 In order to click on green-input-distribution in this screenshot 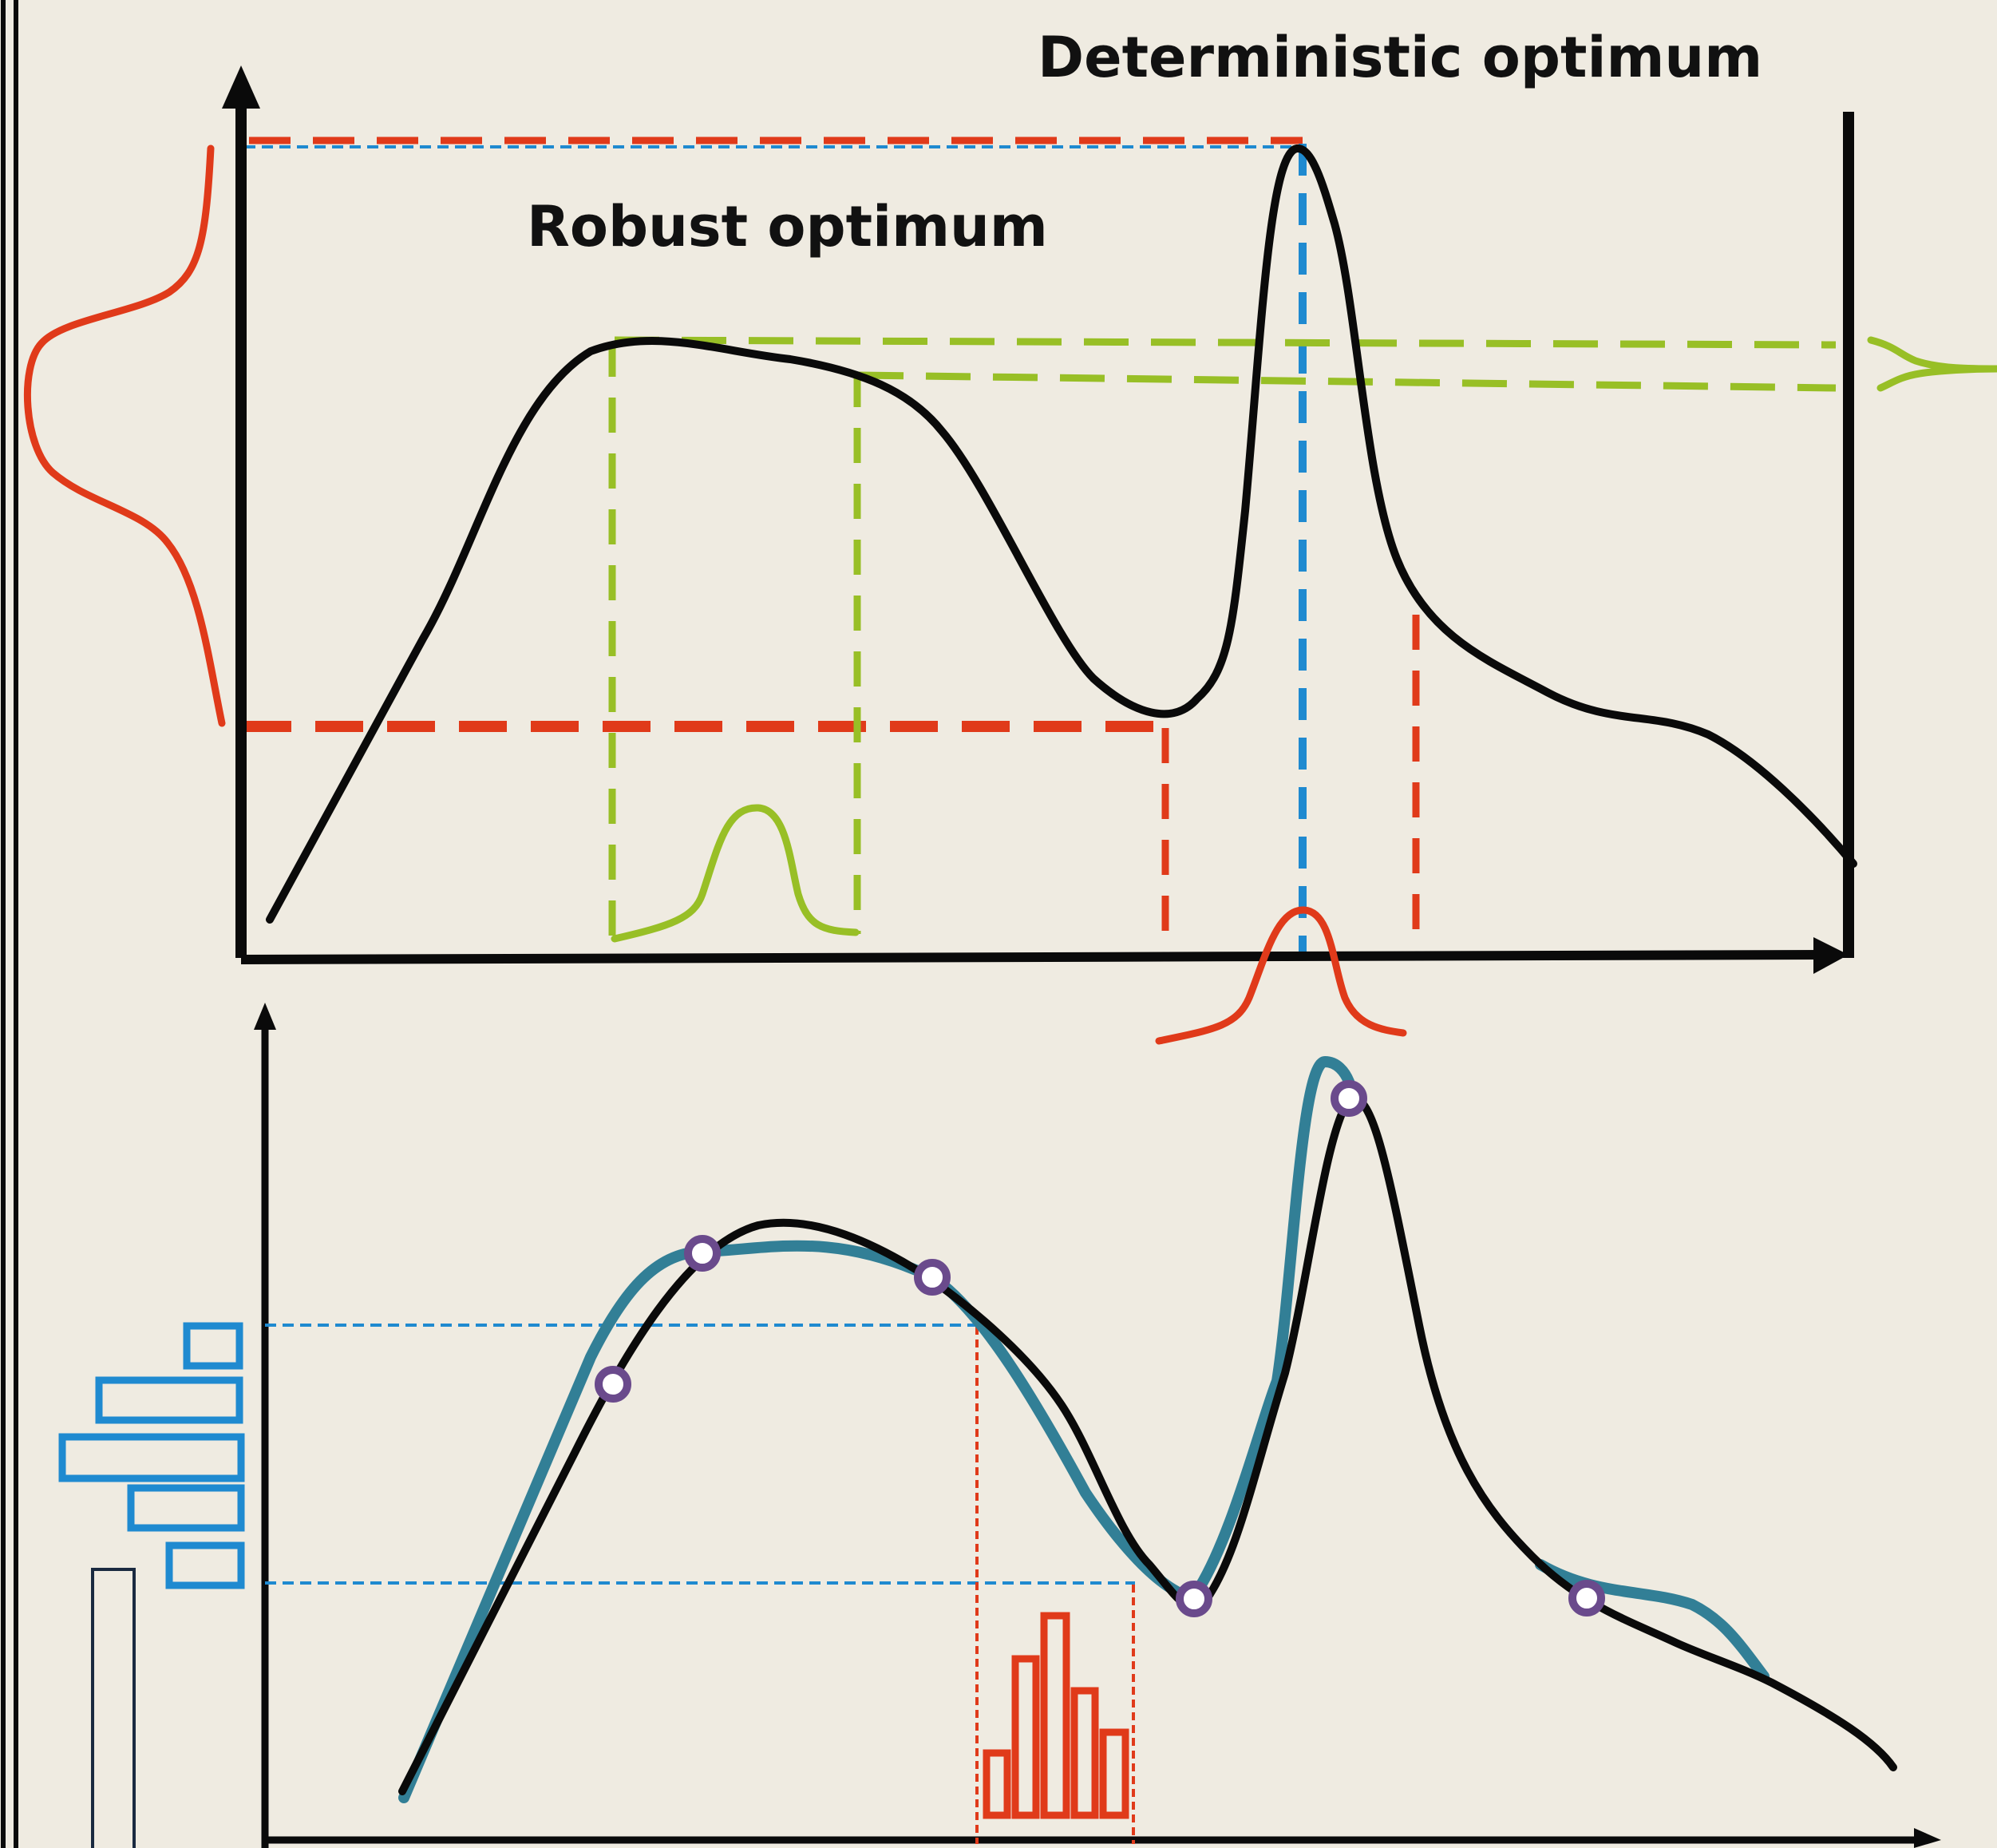, I will do `click(735, 873)`.